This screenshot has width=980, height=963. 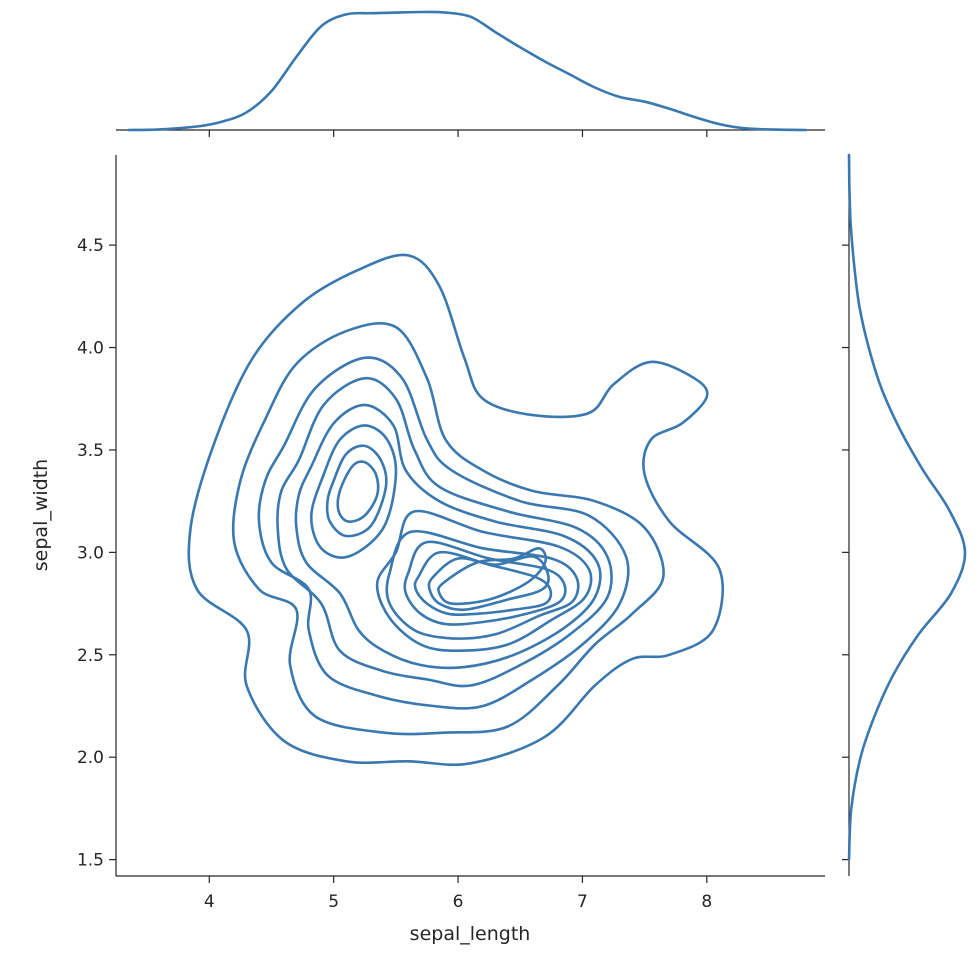 I want to click on y-tick-label: 2.5, so click(x=90, y=656).